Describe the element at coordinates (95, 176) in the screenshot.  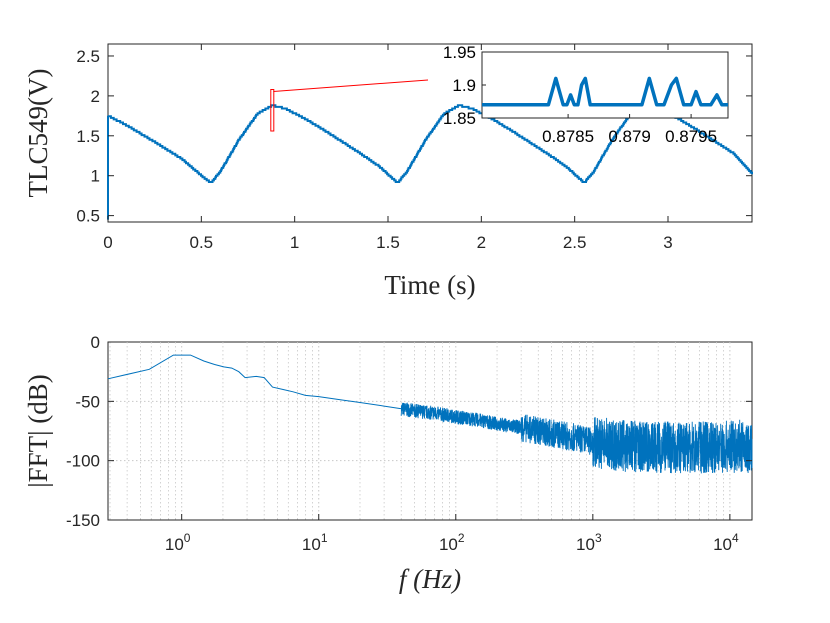
I see `time-ytick-label: 1` at that location.